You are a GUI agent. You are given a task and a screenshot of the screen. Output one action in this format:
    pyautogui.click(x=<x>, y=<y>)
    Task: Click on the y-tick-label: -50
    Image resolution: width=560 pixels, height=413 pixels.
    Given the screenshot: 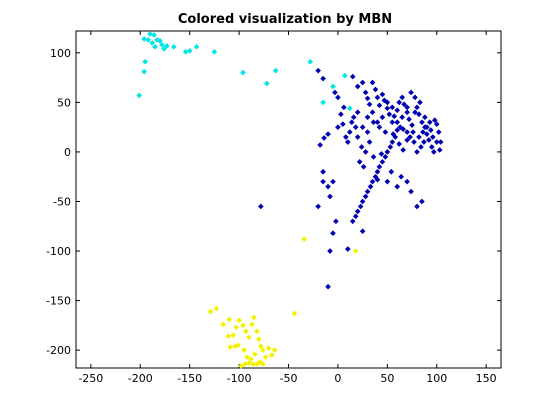 What is the action you would take?
    pyautogui.click(x=62, y=201)
    